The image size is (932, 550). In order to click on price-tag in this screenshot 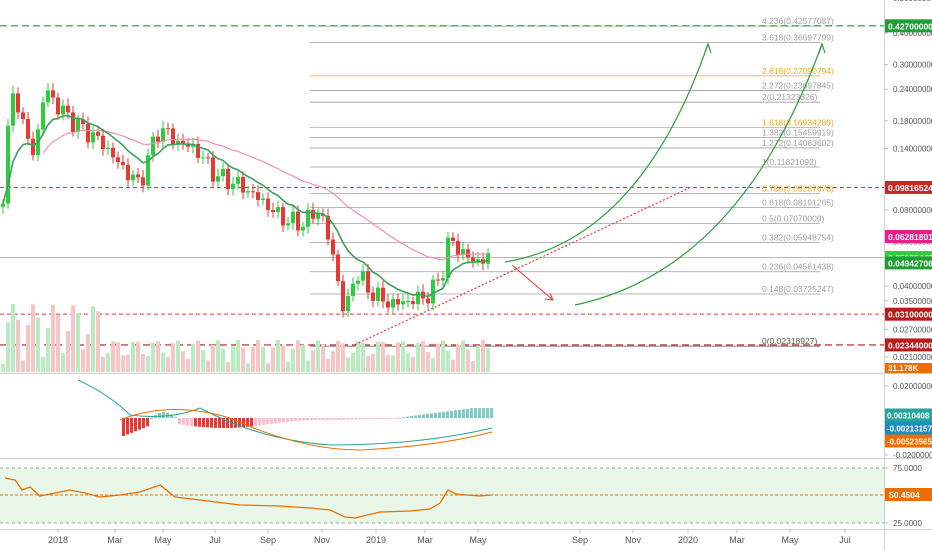, I will do `click(908, 345)`.